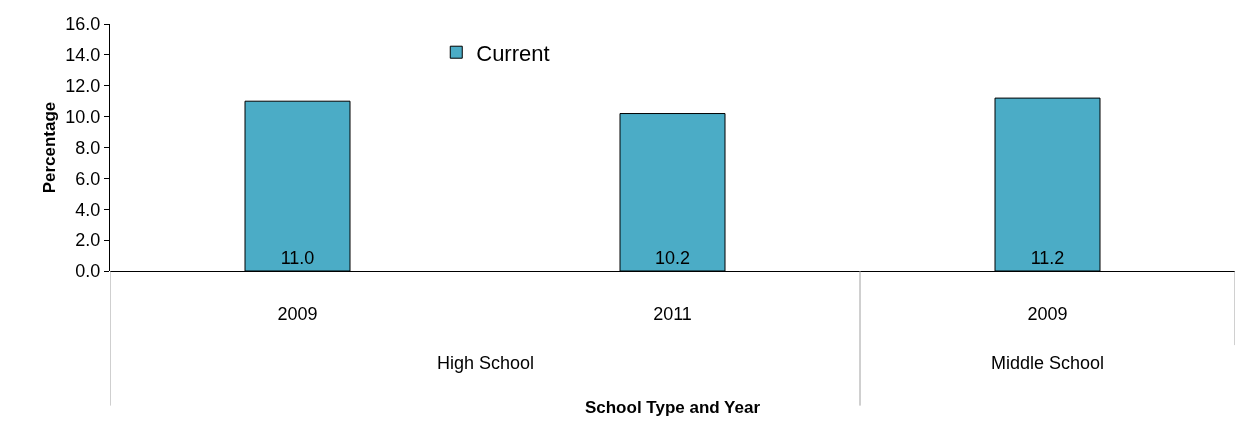  Describe the element at coordinates (88, 240) in the screenshot. I see `y-tick-label: 2.0` at that location.